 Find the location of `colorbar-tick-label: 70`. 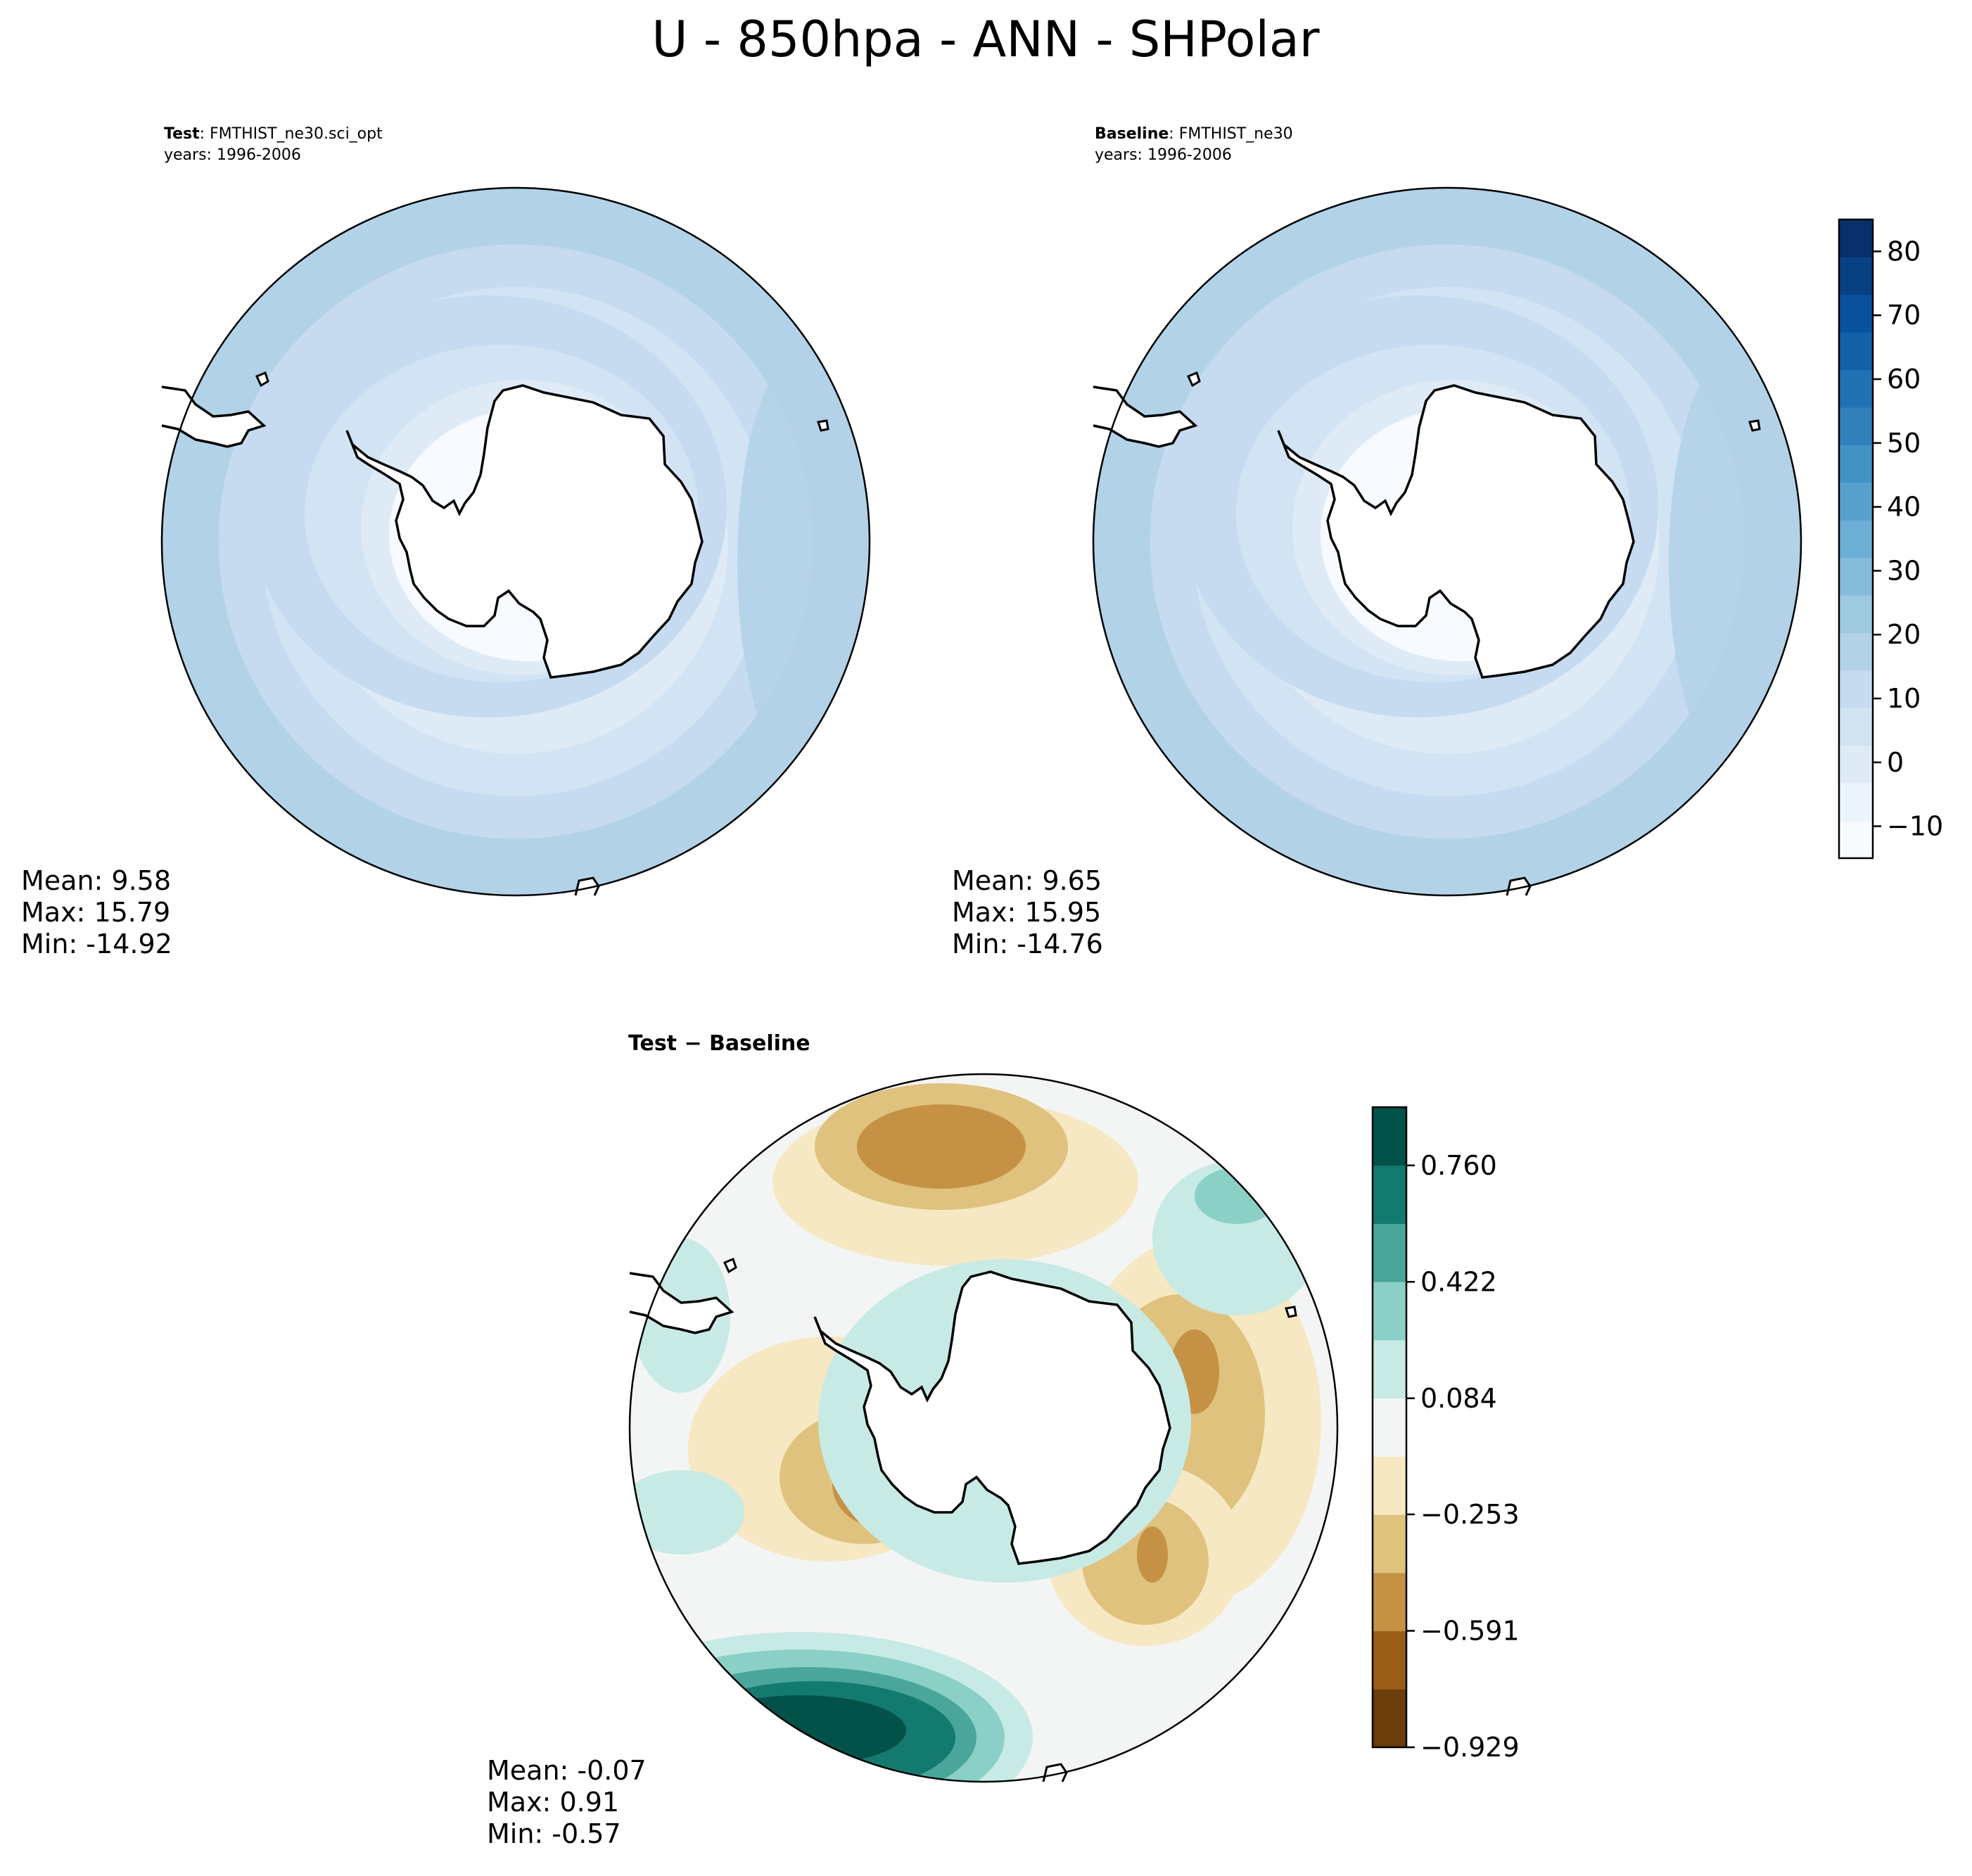

colorbar-tick-label: 70 is located at coordinates (1904, 315).